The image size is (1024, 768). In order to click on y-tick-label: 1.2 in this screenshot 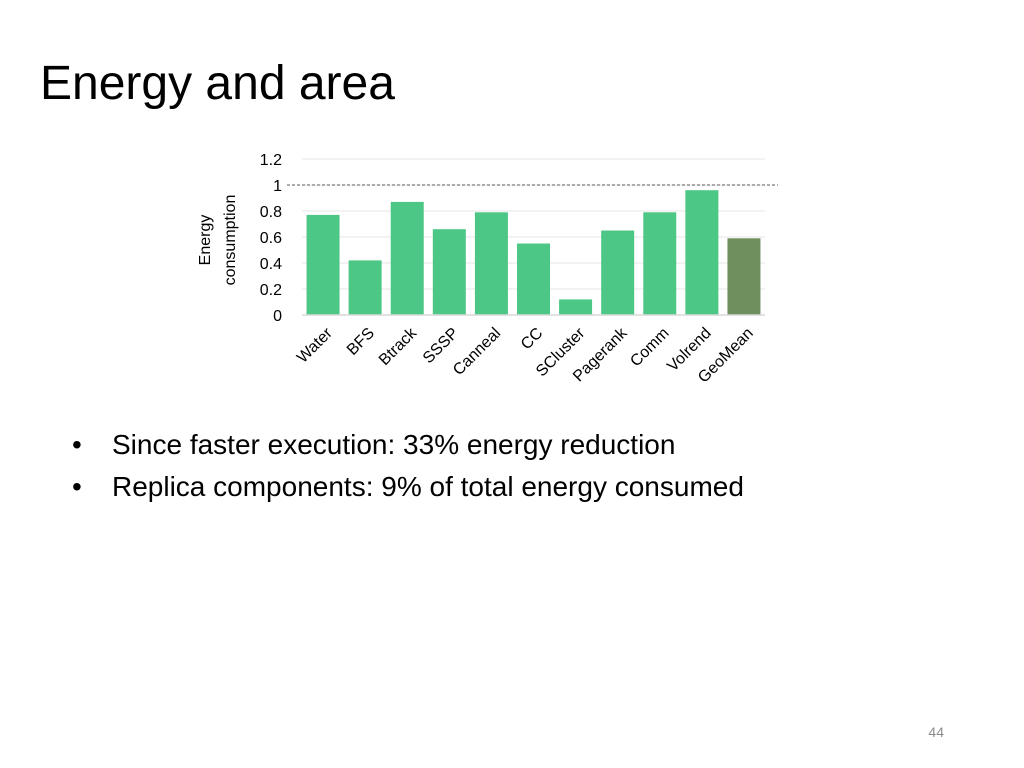, I will do `click(271, 160)`.